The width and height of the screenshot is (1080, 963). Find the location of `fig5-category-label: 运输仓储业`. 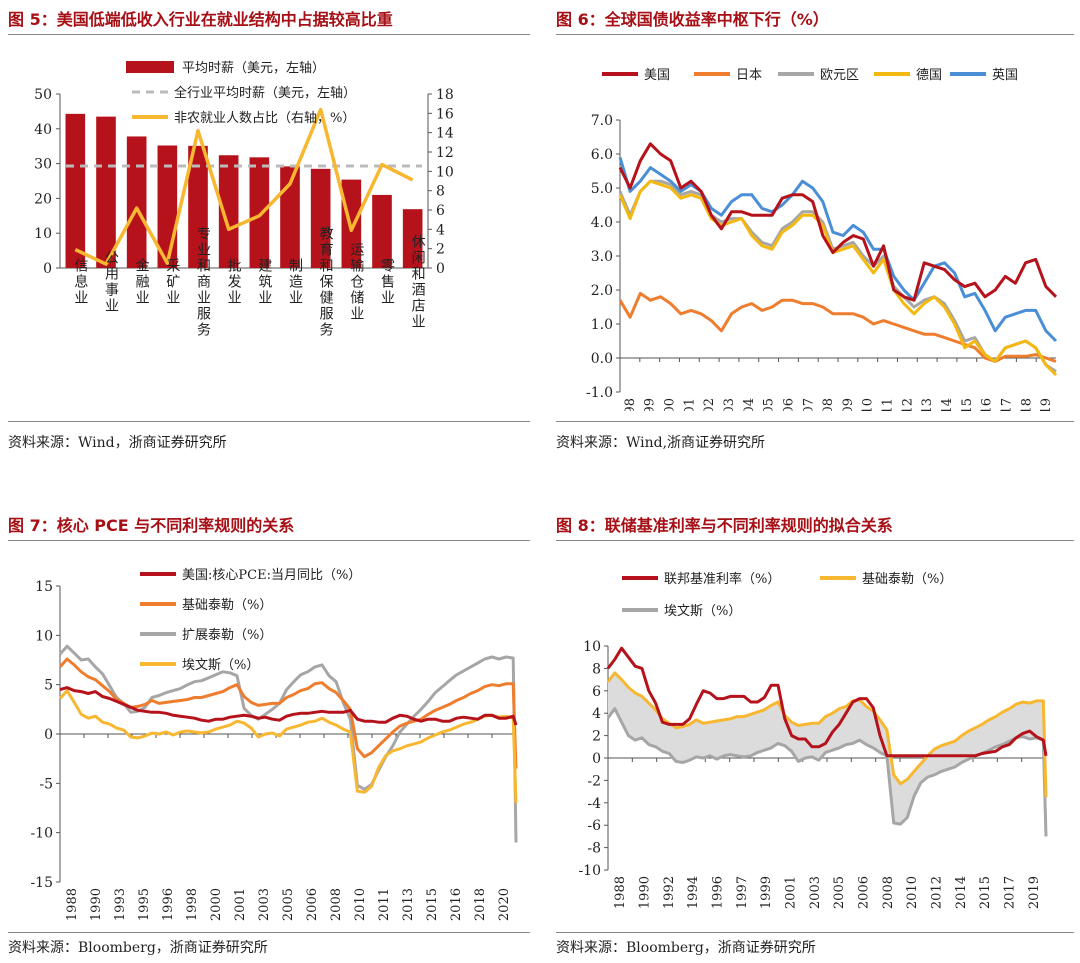

fig5-category-label: 运输仓储业 is located at coordinates (356, 282).